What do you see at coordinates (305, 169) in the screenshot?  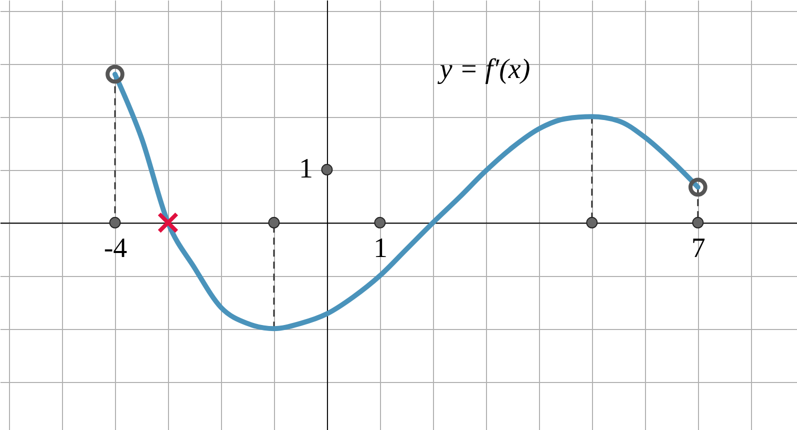 I see `annotation: 1` at bounding box center [305, 169].